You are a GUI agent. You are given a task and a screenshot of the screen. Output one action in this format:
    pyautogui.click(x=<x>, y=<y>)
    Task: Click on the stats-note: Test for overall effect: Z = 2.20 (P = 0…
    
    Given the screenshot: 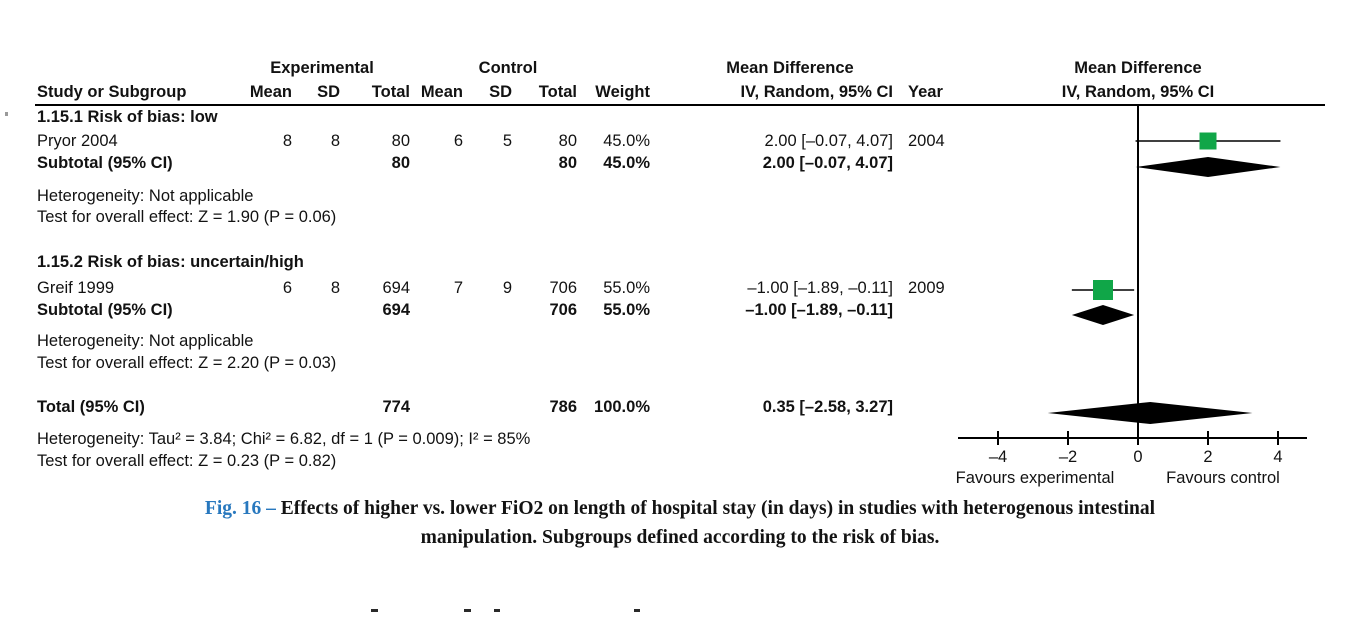 What is the action you would take?
    pyautogui.click(x=187, y=363)
    